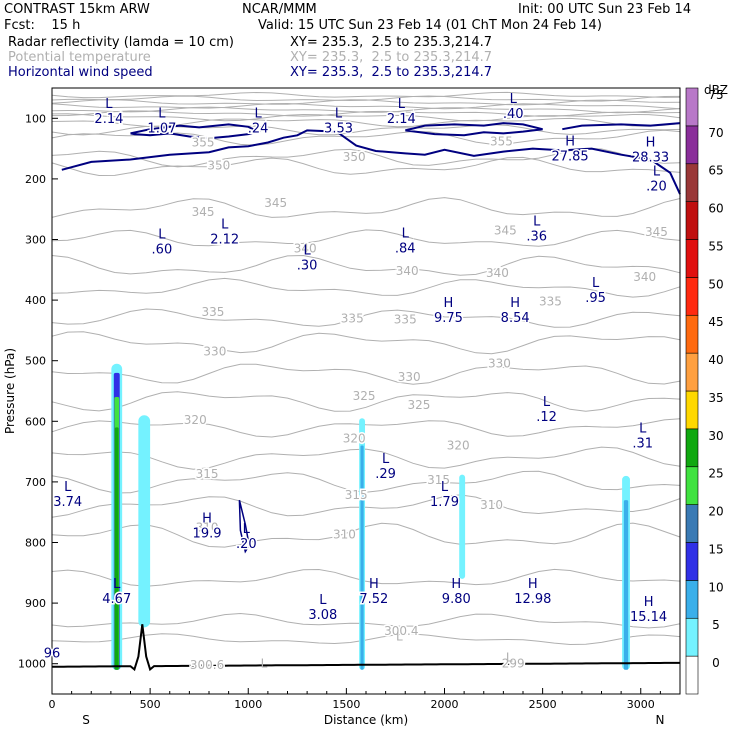 This screenshot has width=740, height=740. Describe the element at coordinates (605, 9) in the screenshot. I see `init-time: Init: 00 UTC Sun 23 Feb 14` at that location.